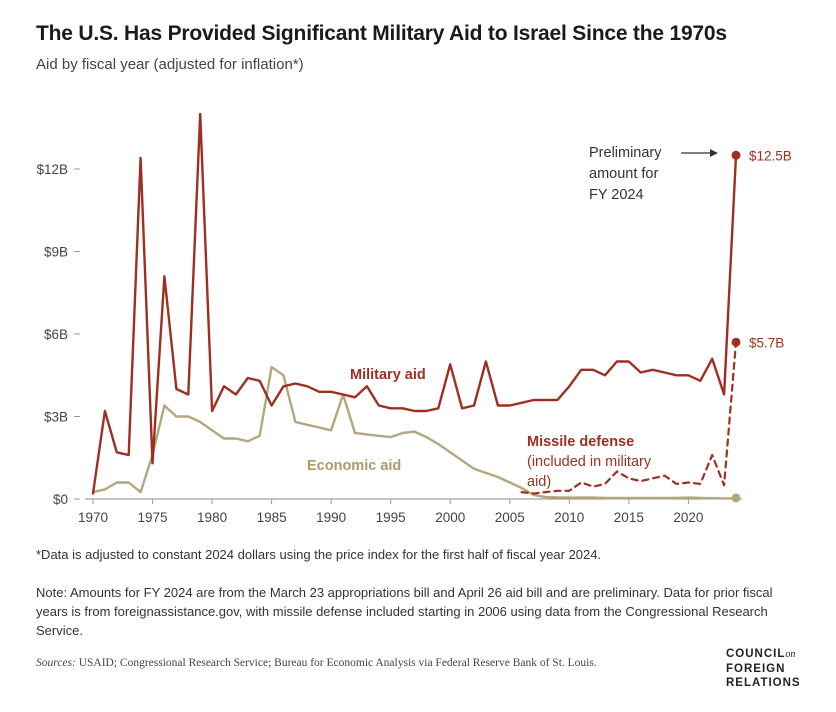 Image resolution: width=836 pixels, height=712 pixels. What do you see at coordinates (56, 663) in the screenshot?
I see `sources-label: Sources:` at bounding box center [56, 663].